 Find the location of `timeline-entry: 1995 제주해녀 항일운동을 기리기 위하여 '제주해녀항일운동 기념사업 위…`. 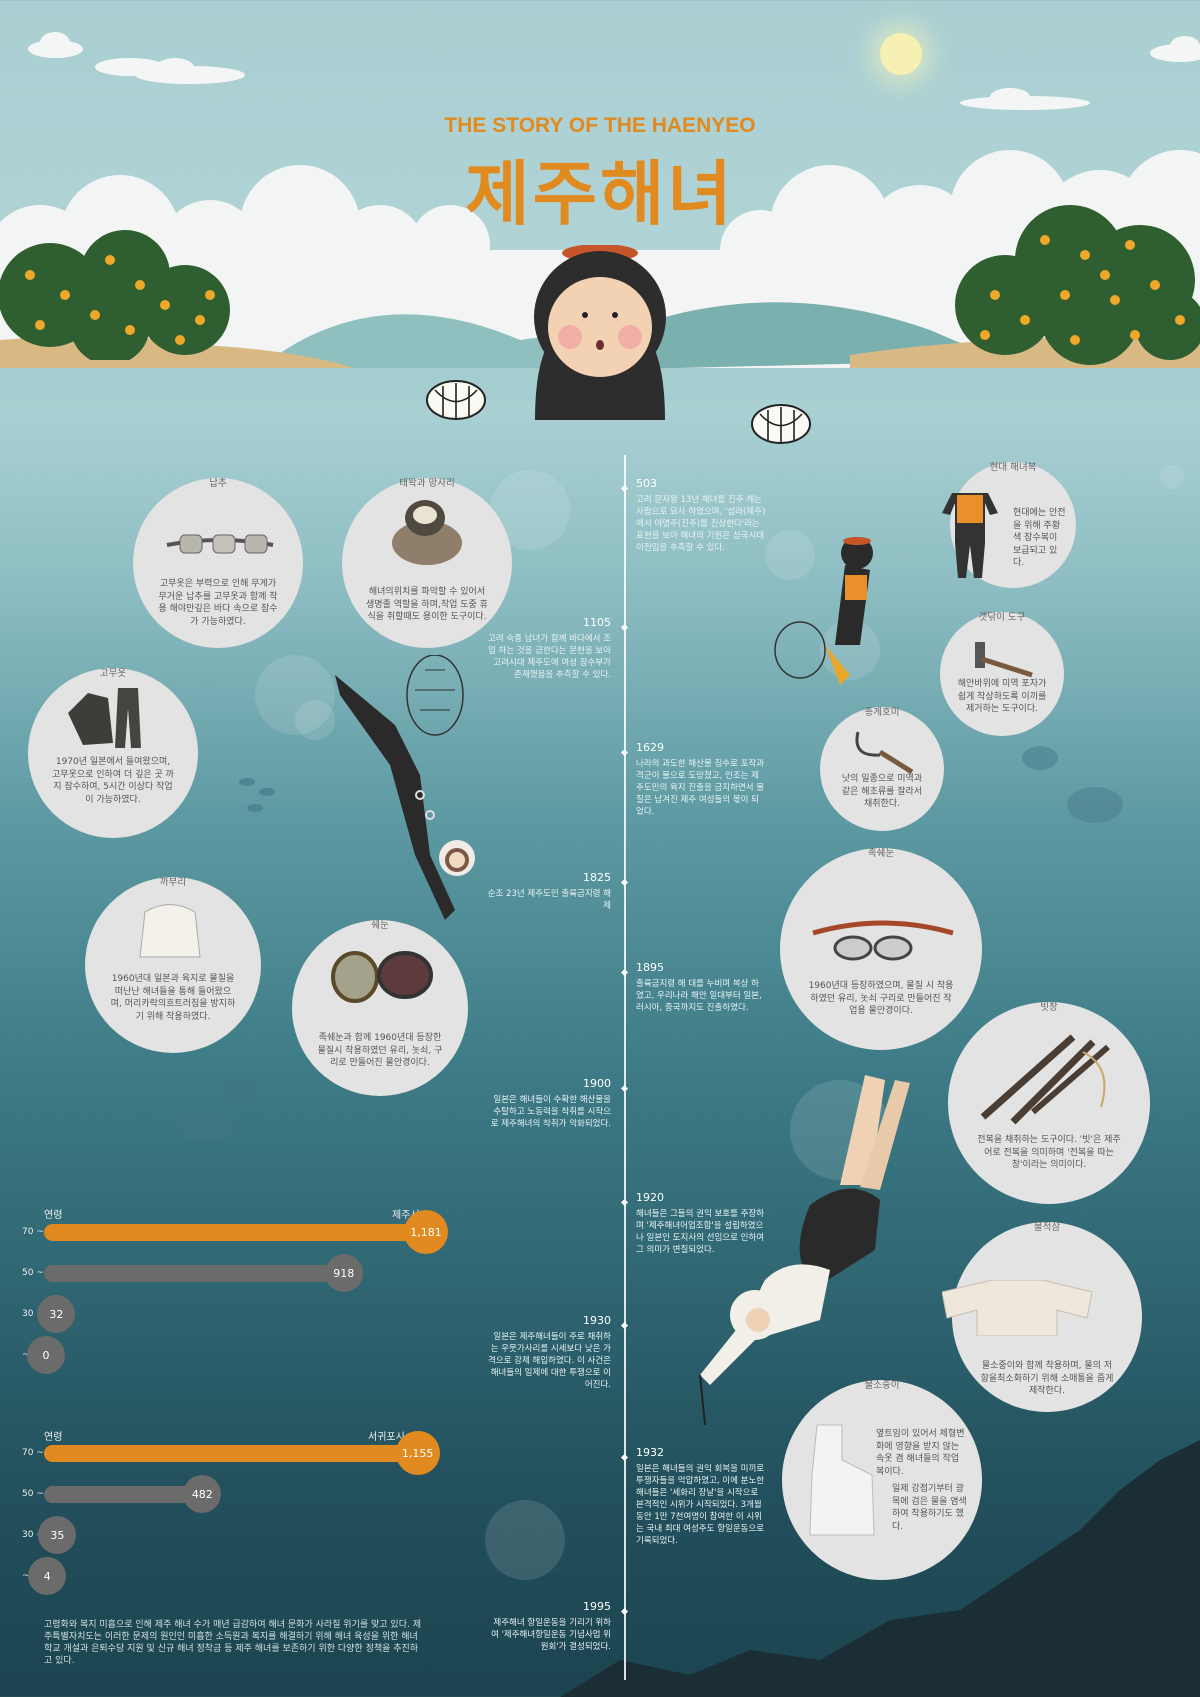

timeline-entry: 1995 제주해녀 항일운동을 기리기 위하여 '제주해녀항일운동 기념사업 위… is located at coordinates (548, 1627).